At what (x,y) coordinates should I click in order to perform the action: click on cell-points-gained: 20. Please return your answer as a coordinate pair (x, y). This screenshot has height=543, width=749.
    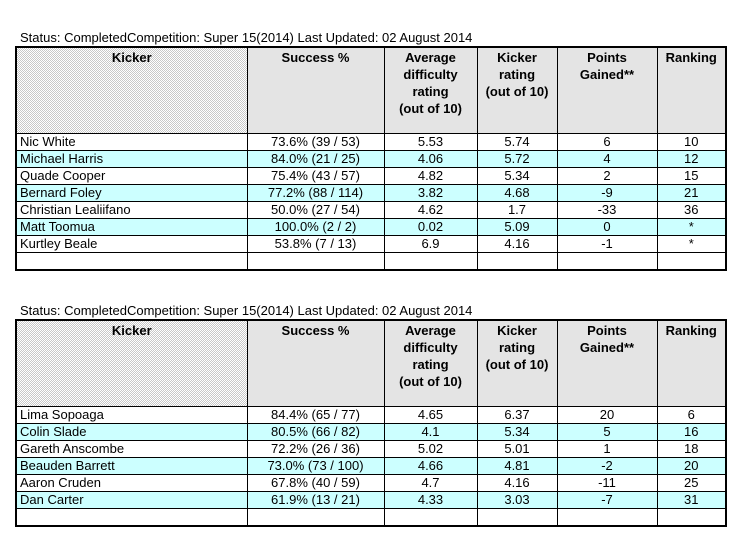
    Looking at the image, I should click on (607, 415).